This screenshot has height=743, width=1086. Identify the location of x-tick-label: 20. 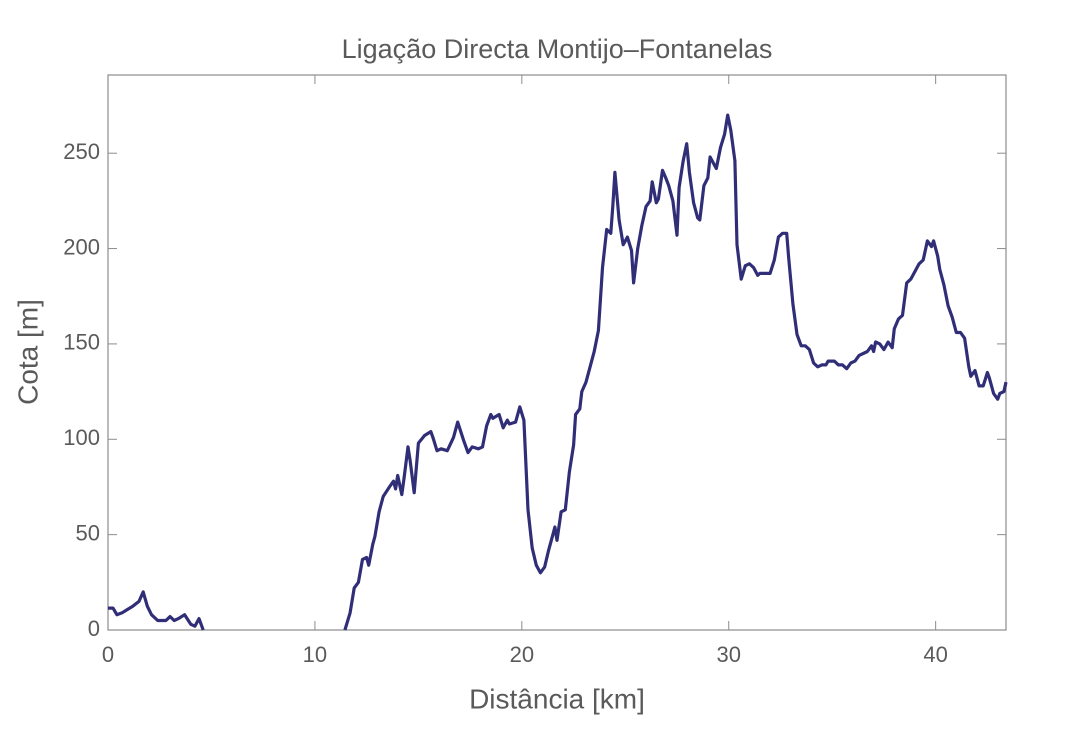
(522, 654).